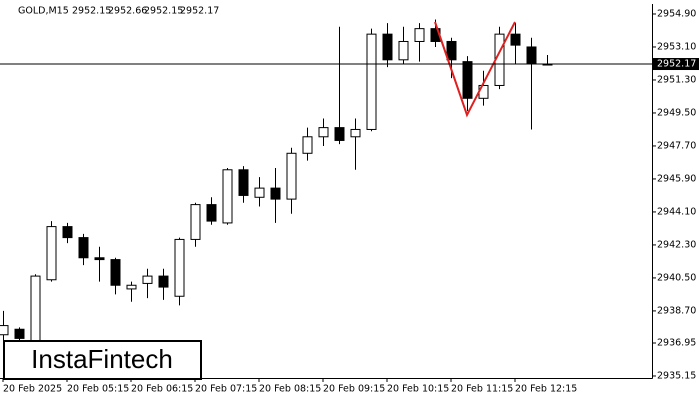 The width and height of the screenshot is (700, 400). Describe the element at coordinates (91, 11) in the screenshot. I see `header-open: 2952.15` at that location.